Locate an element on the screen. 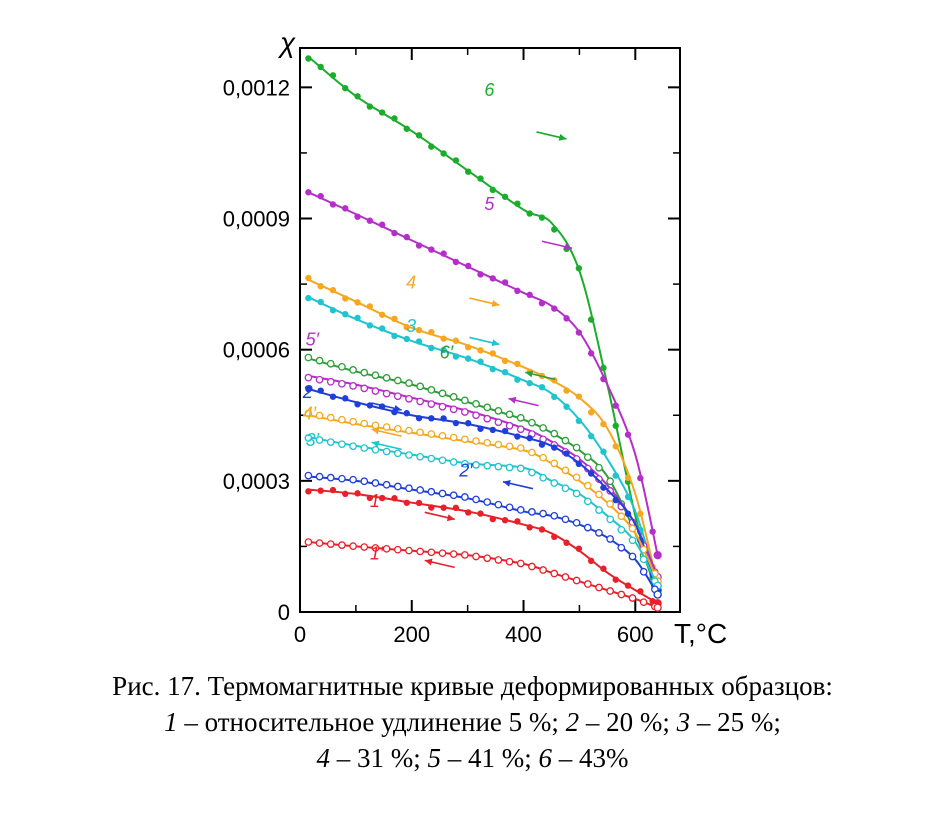 The width and height of the screenshot is (945, 827). series-5′: 5′ is located at coordinates (483, 455).